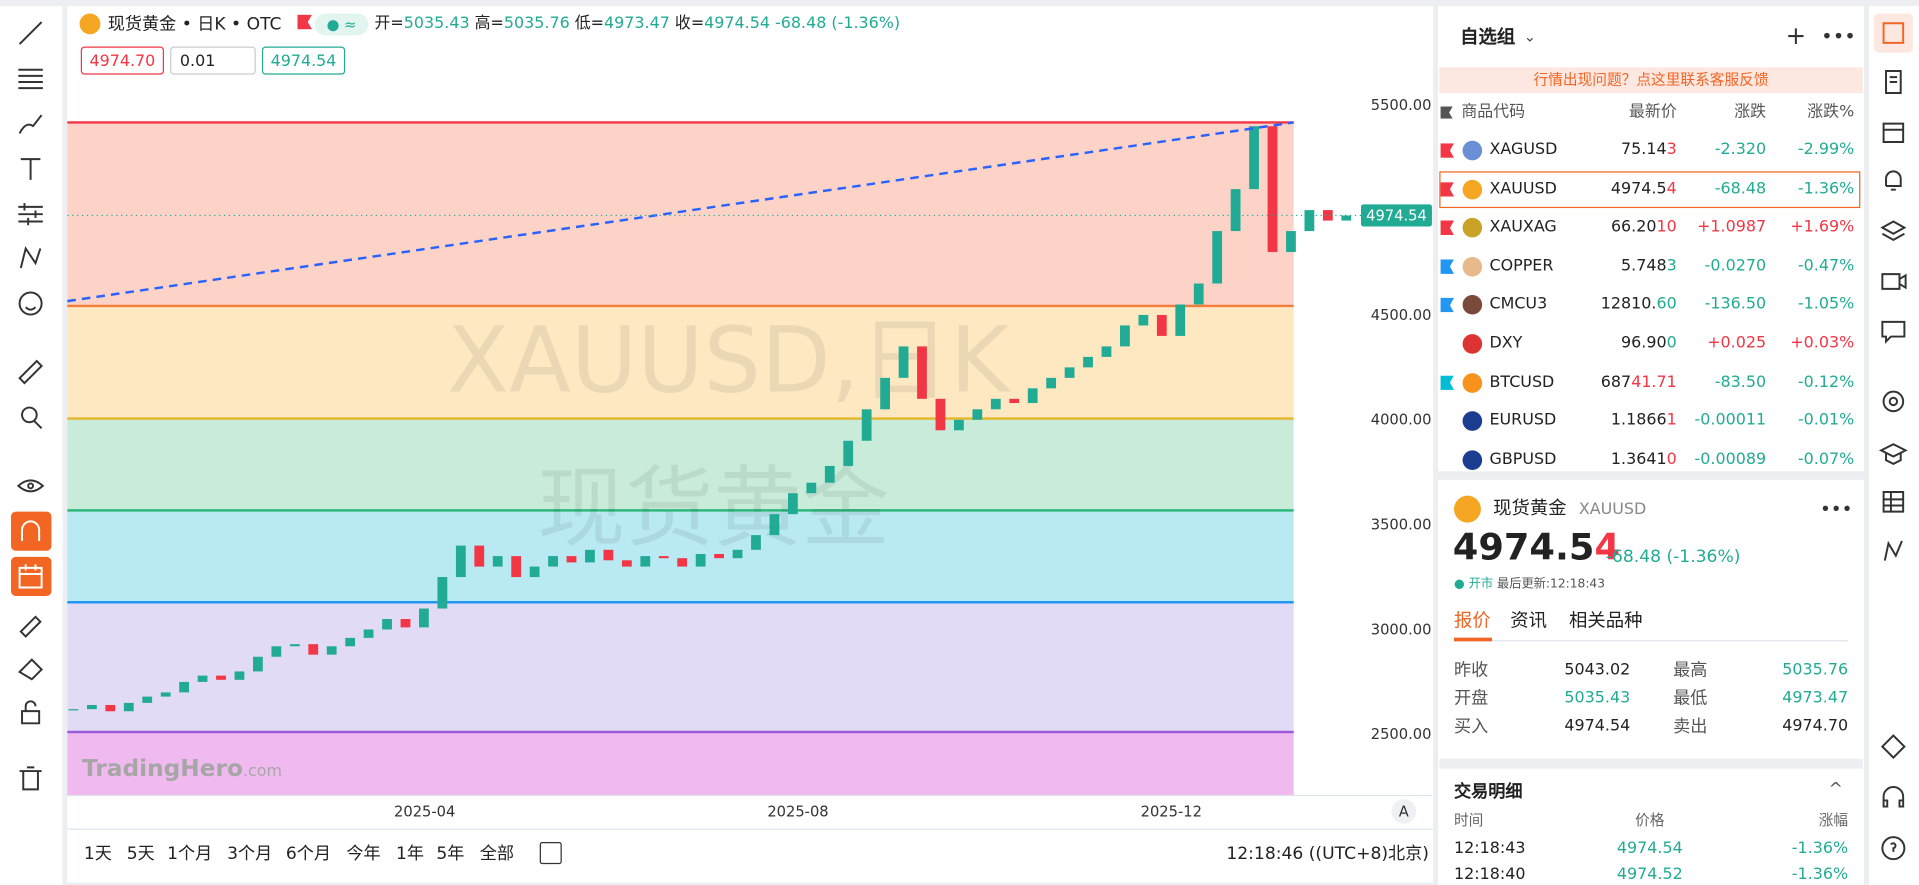  I want to click on timeframe: 5年, so click(450, 854).